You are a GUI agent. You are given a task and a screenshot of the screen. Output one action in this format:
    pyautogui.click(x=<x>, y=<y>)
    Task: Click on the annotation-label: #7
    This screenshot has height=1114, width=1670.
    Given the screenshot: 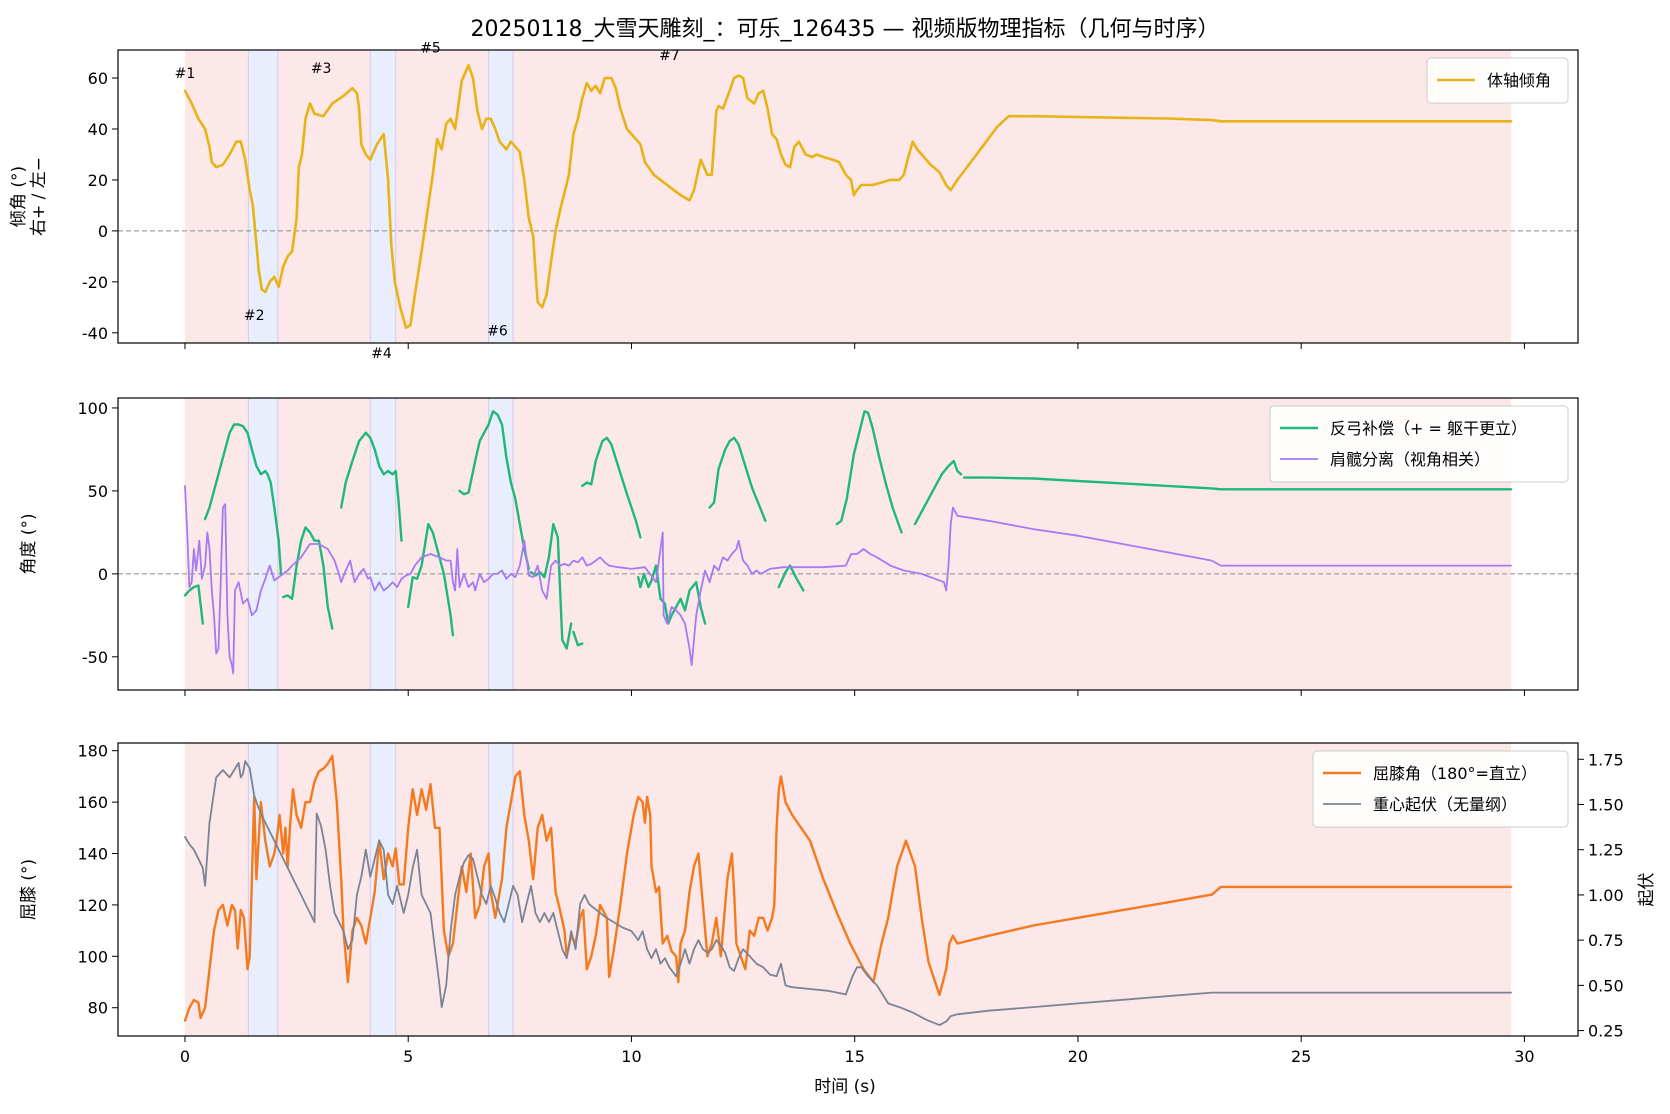 What is the action you would take?
    pyautogui.click(x=669, y=56)
    